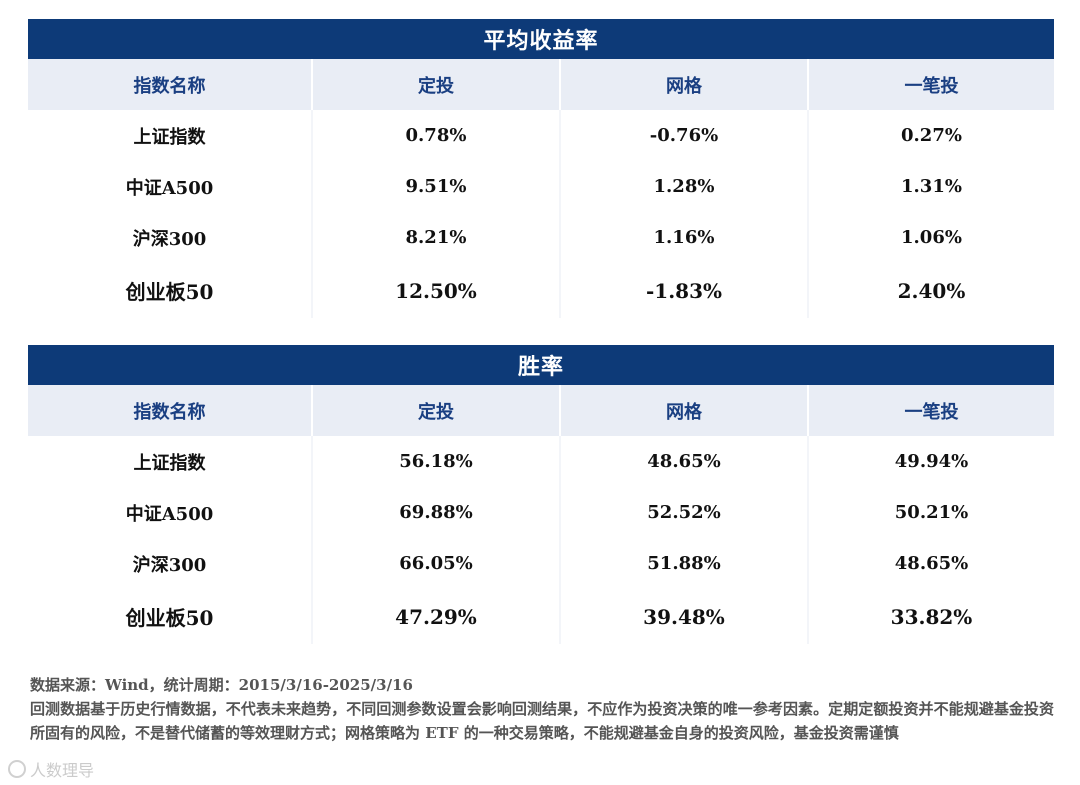 The image size is (1080, 785). I want to click on watermark-text: 人数理导, so click(62, 770).